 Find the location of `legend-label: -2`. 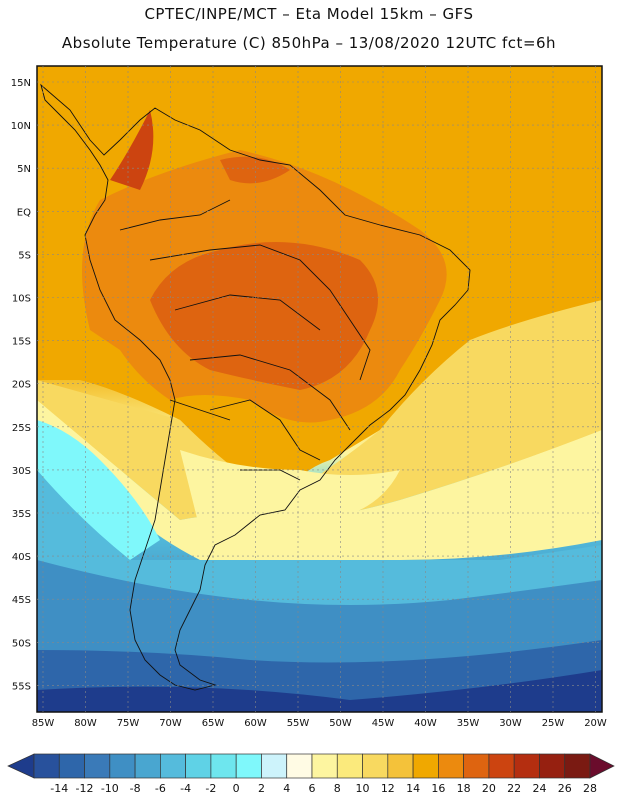

legend-label: -2 is located at coordinates (210, 788).